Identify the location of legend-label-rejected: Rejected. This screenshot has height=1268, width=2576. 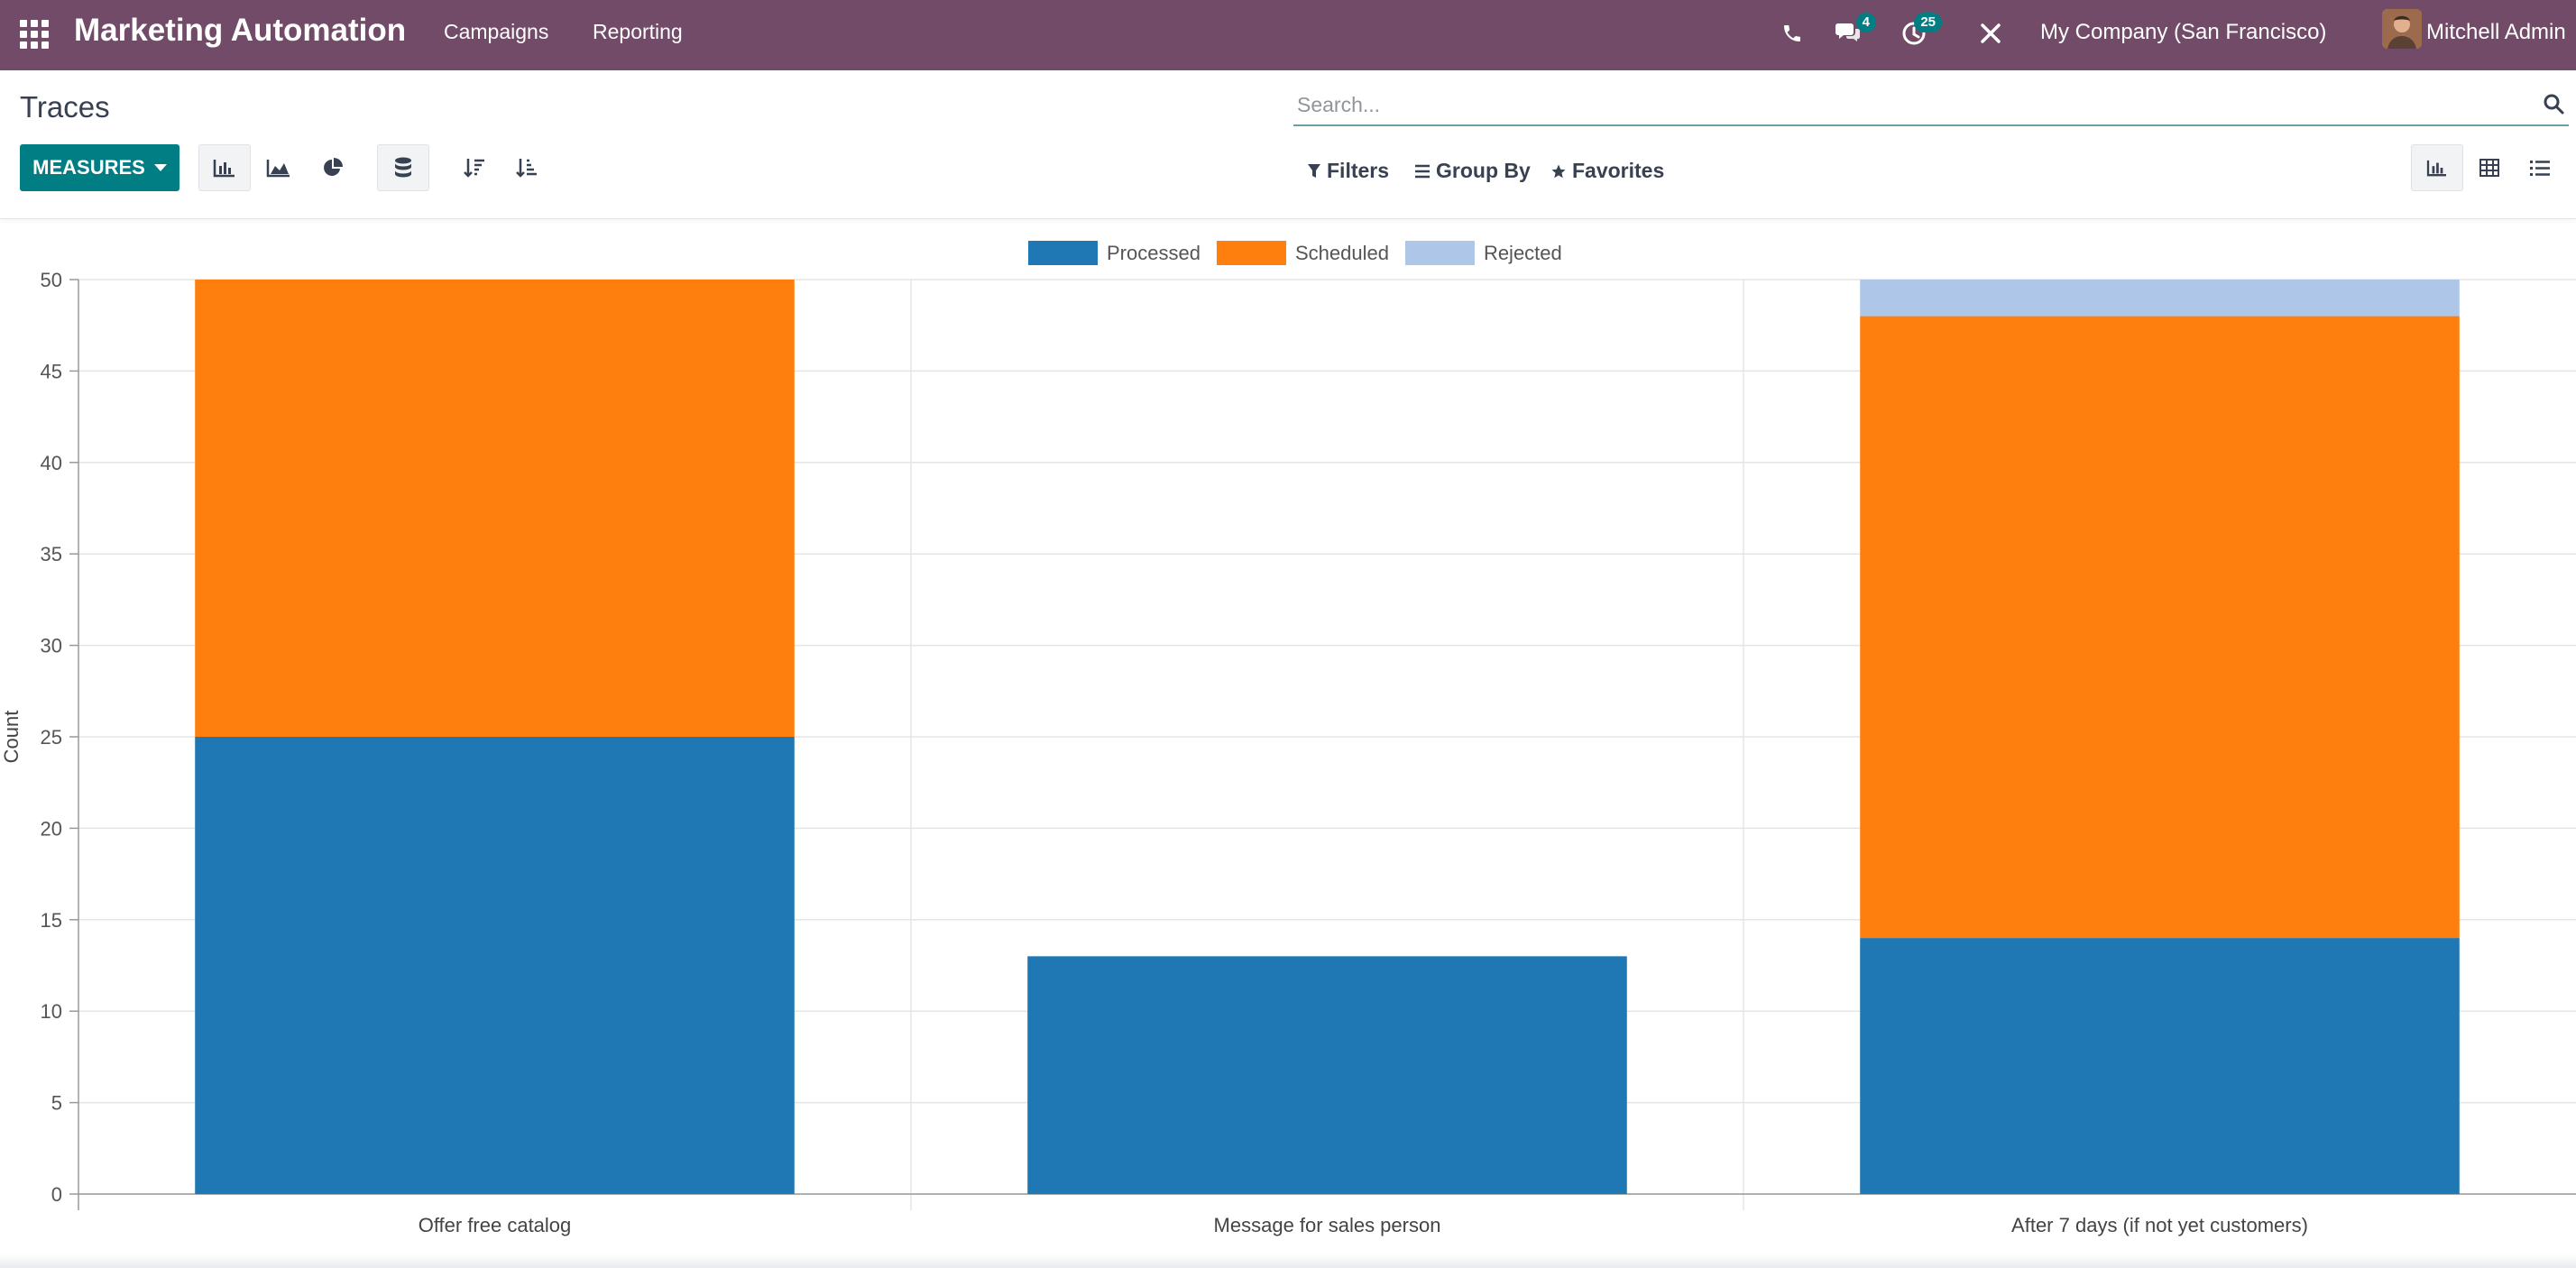
(1523, 253).